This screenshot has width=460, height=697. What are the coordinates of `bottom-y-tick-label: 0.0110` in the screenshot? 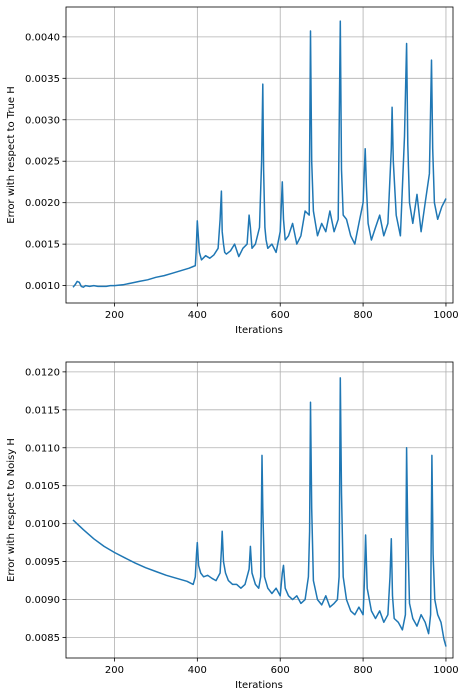 It's located at (42, 448).